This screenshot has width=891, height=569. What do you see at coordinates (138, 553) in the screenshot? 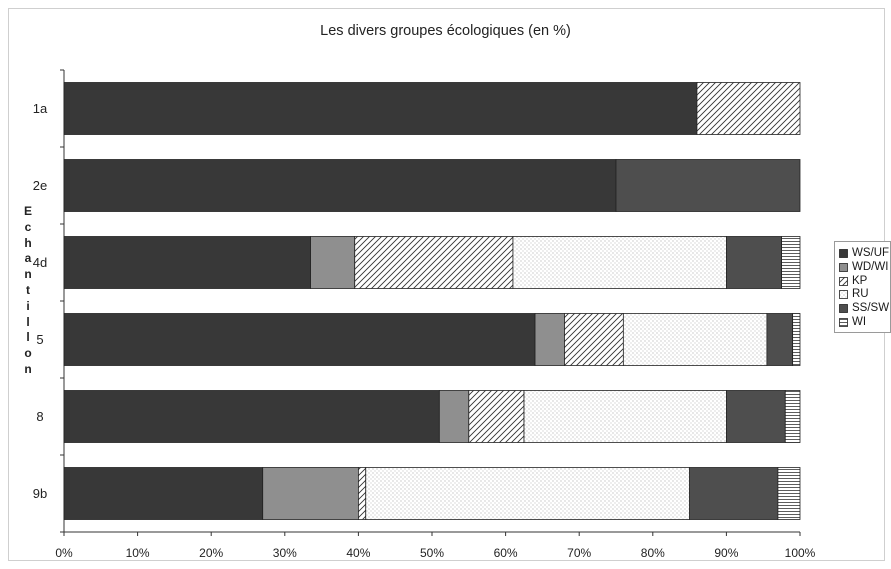
I see `x-tick-label: 10%` at bounding box center [138, 553].